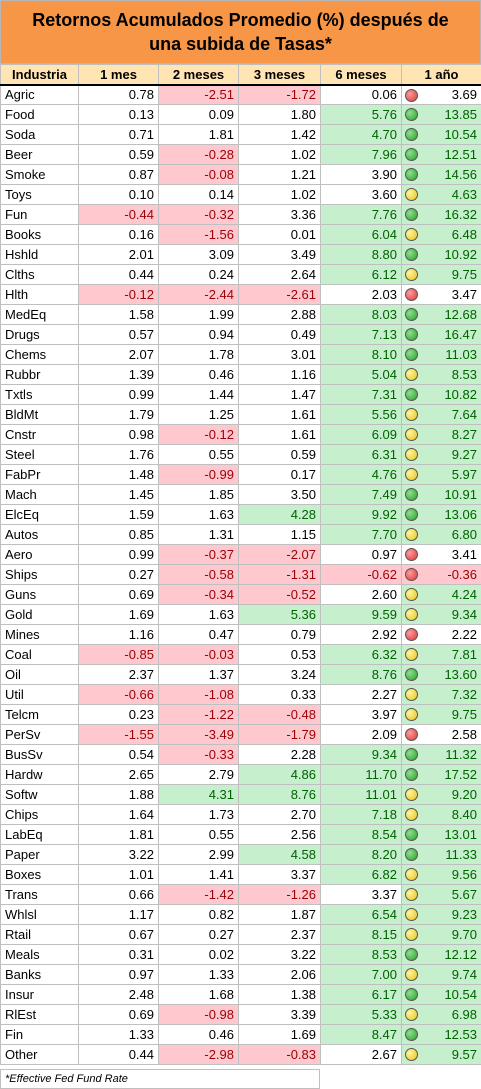 The width and height of the screenshot is (481, 1089). I want to click on value-1-ano-text: 11.03, so click(461, 354).